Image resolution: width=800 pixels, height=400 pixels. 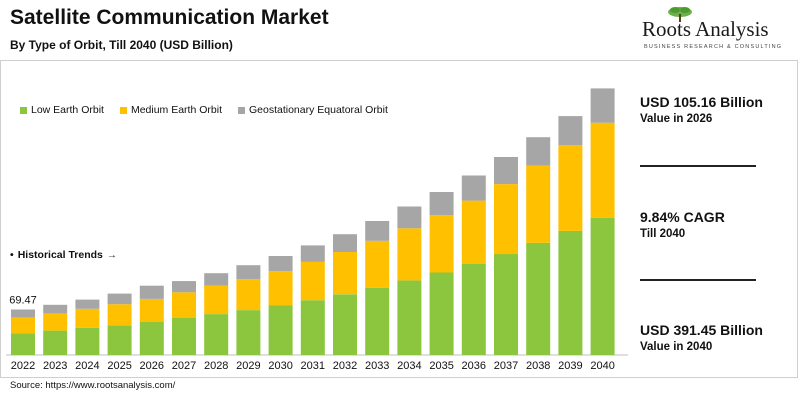 What do you see at coordinates (170, 110) in the screenshot?
I see `legend-item-meo: Medium Earth Orbit` at bounding box center [170, 110].